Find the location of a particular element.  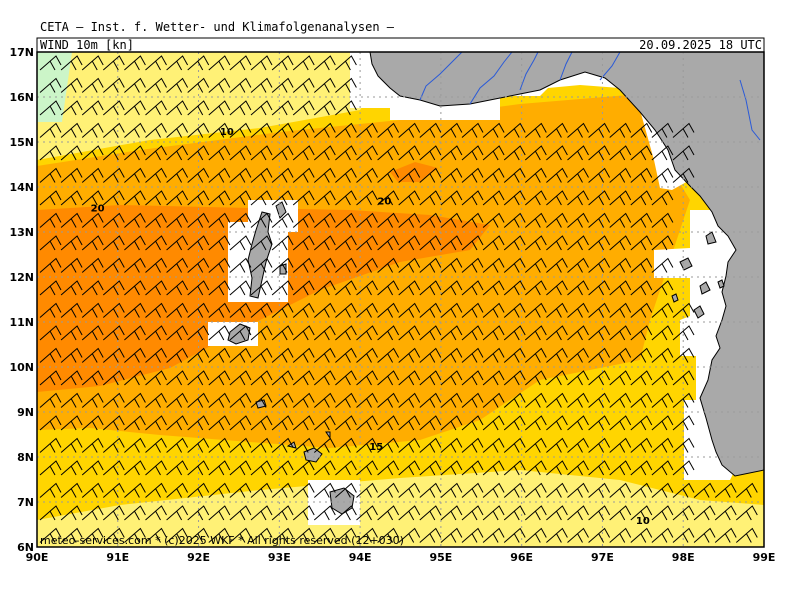

lon-tick-label: 93E is located at coordinates (279, 557).